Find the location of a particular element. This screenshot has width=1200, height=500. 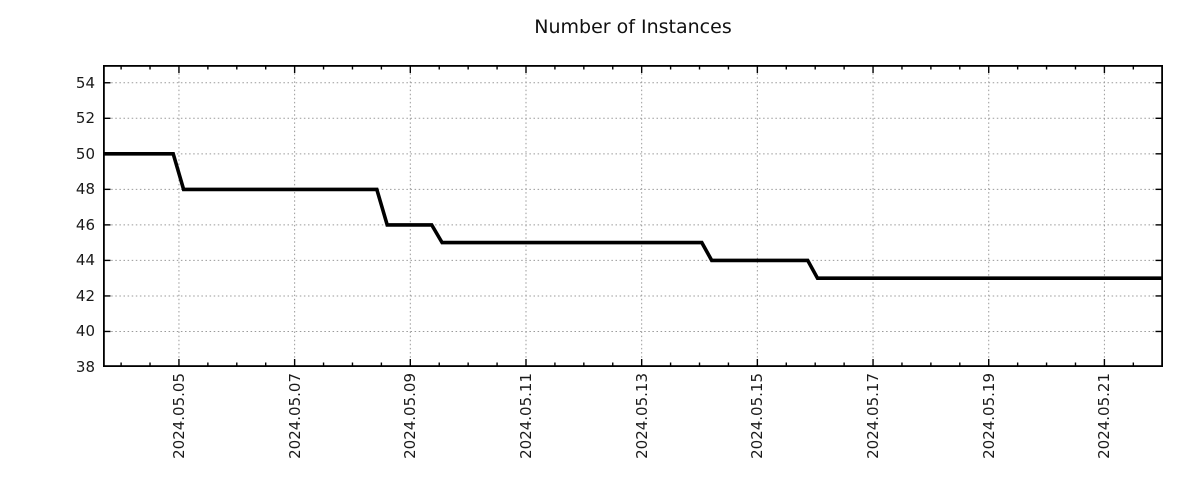

y-tick-label: 54 is located at coordinates (85, 82).